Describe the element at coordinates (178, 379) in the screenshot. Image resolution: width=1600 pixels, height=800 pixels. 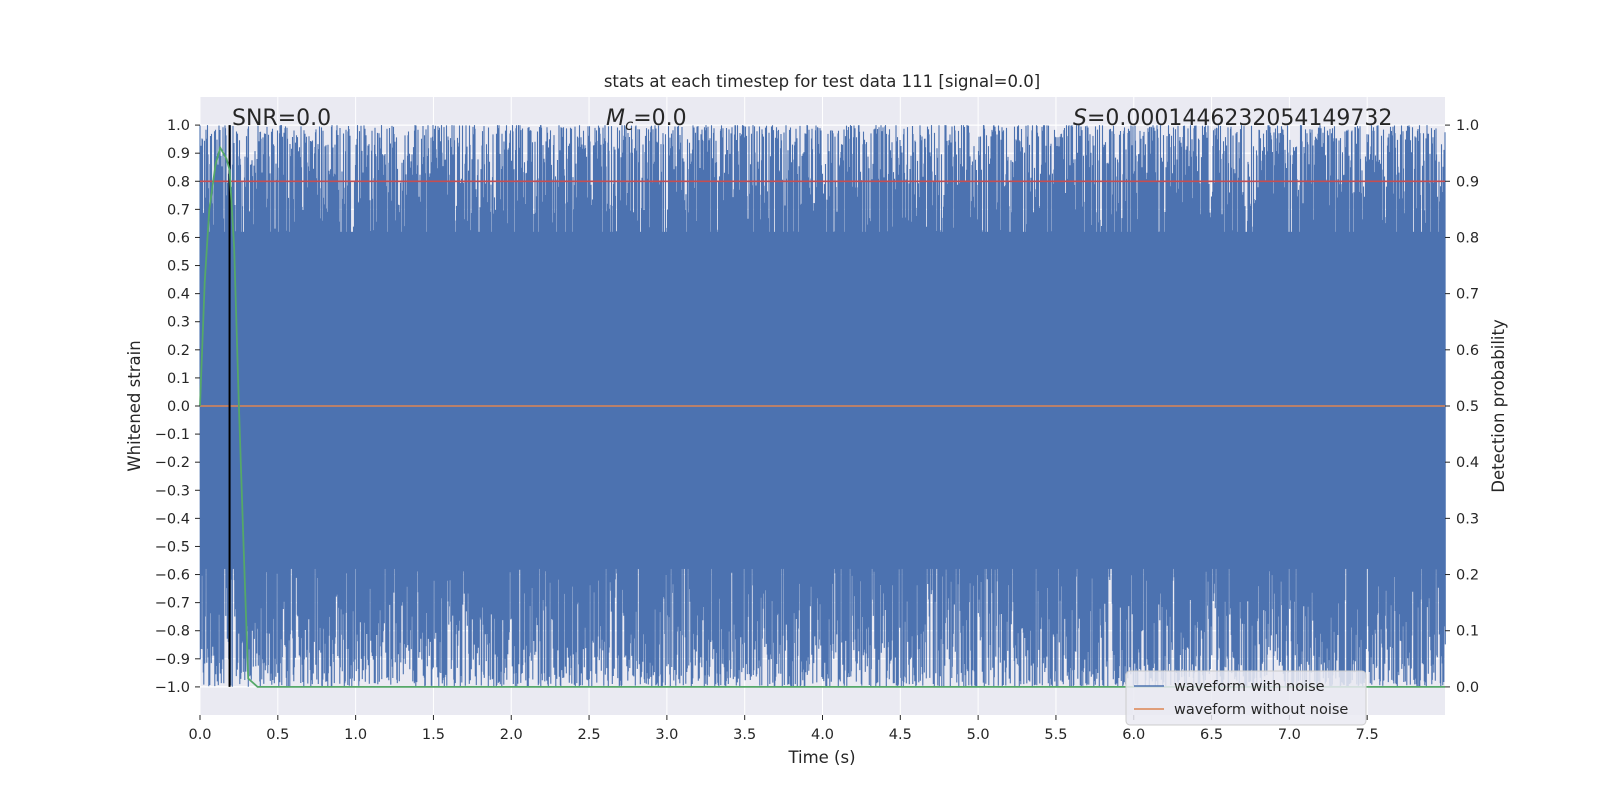
I see `y-tick-label: 0.1` at that location.